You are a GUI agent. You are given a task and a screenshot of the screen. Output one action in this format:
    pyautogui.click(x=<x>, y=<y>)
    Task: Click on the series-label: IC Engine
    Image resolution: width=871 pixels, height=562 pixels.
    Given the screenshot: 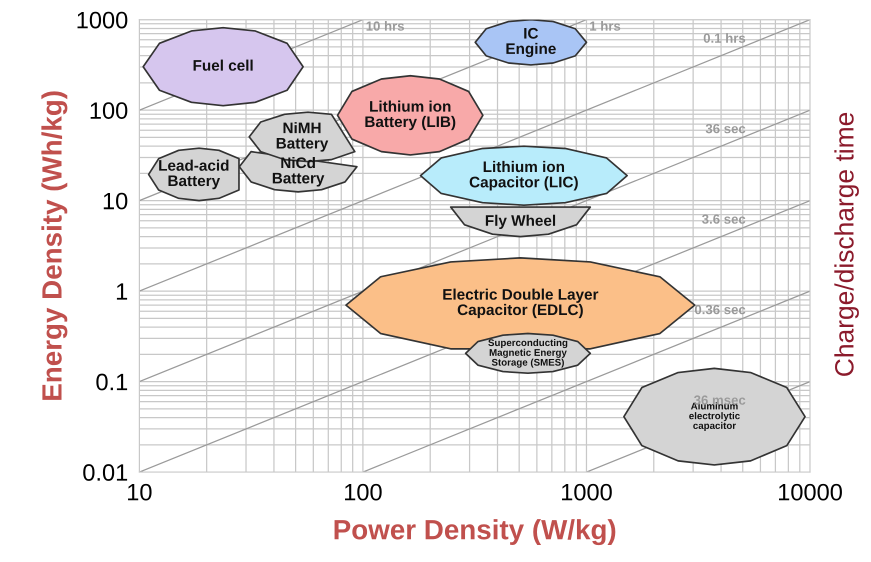 What is the action you would take?
    pyautogui.click(x=531, y=43)
    